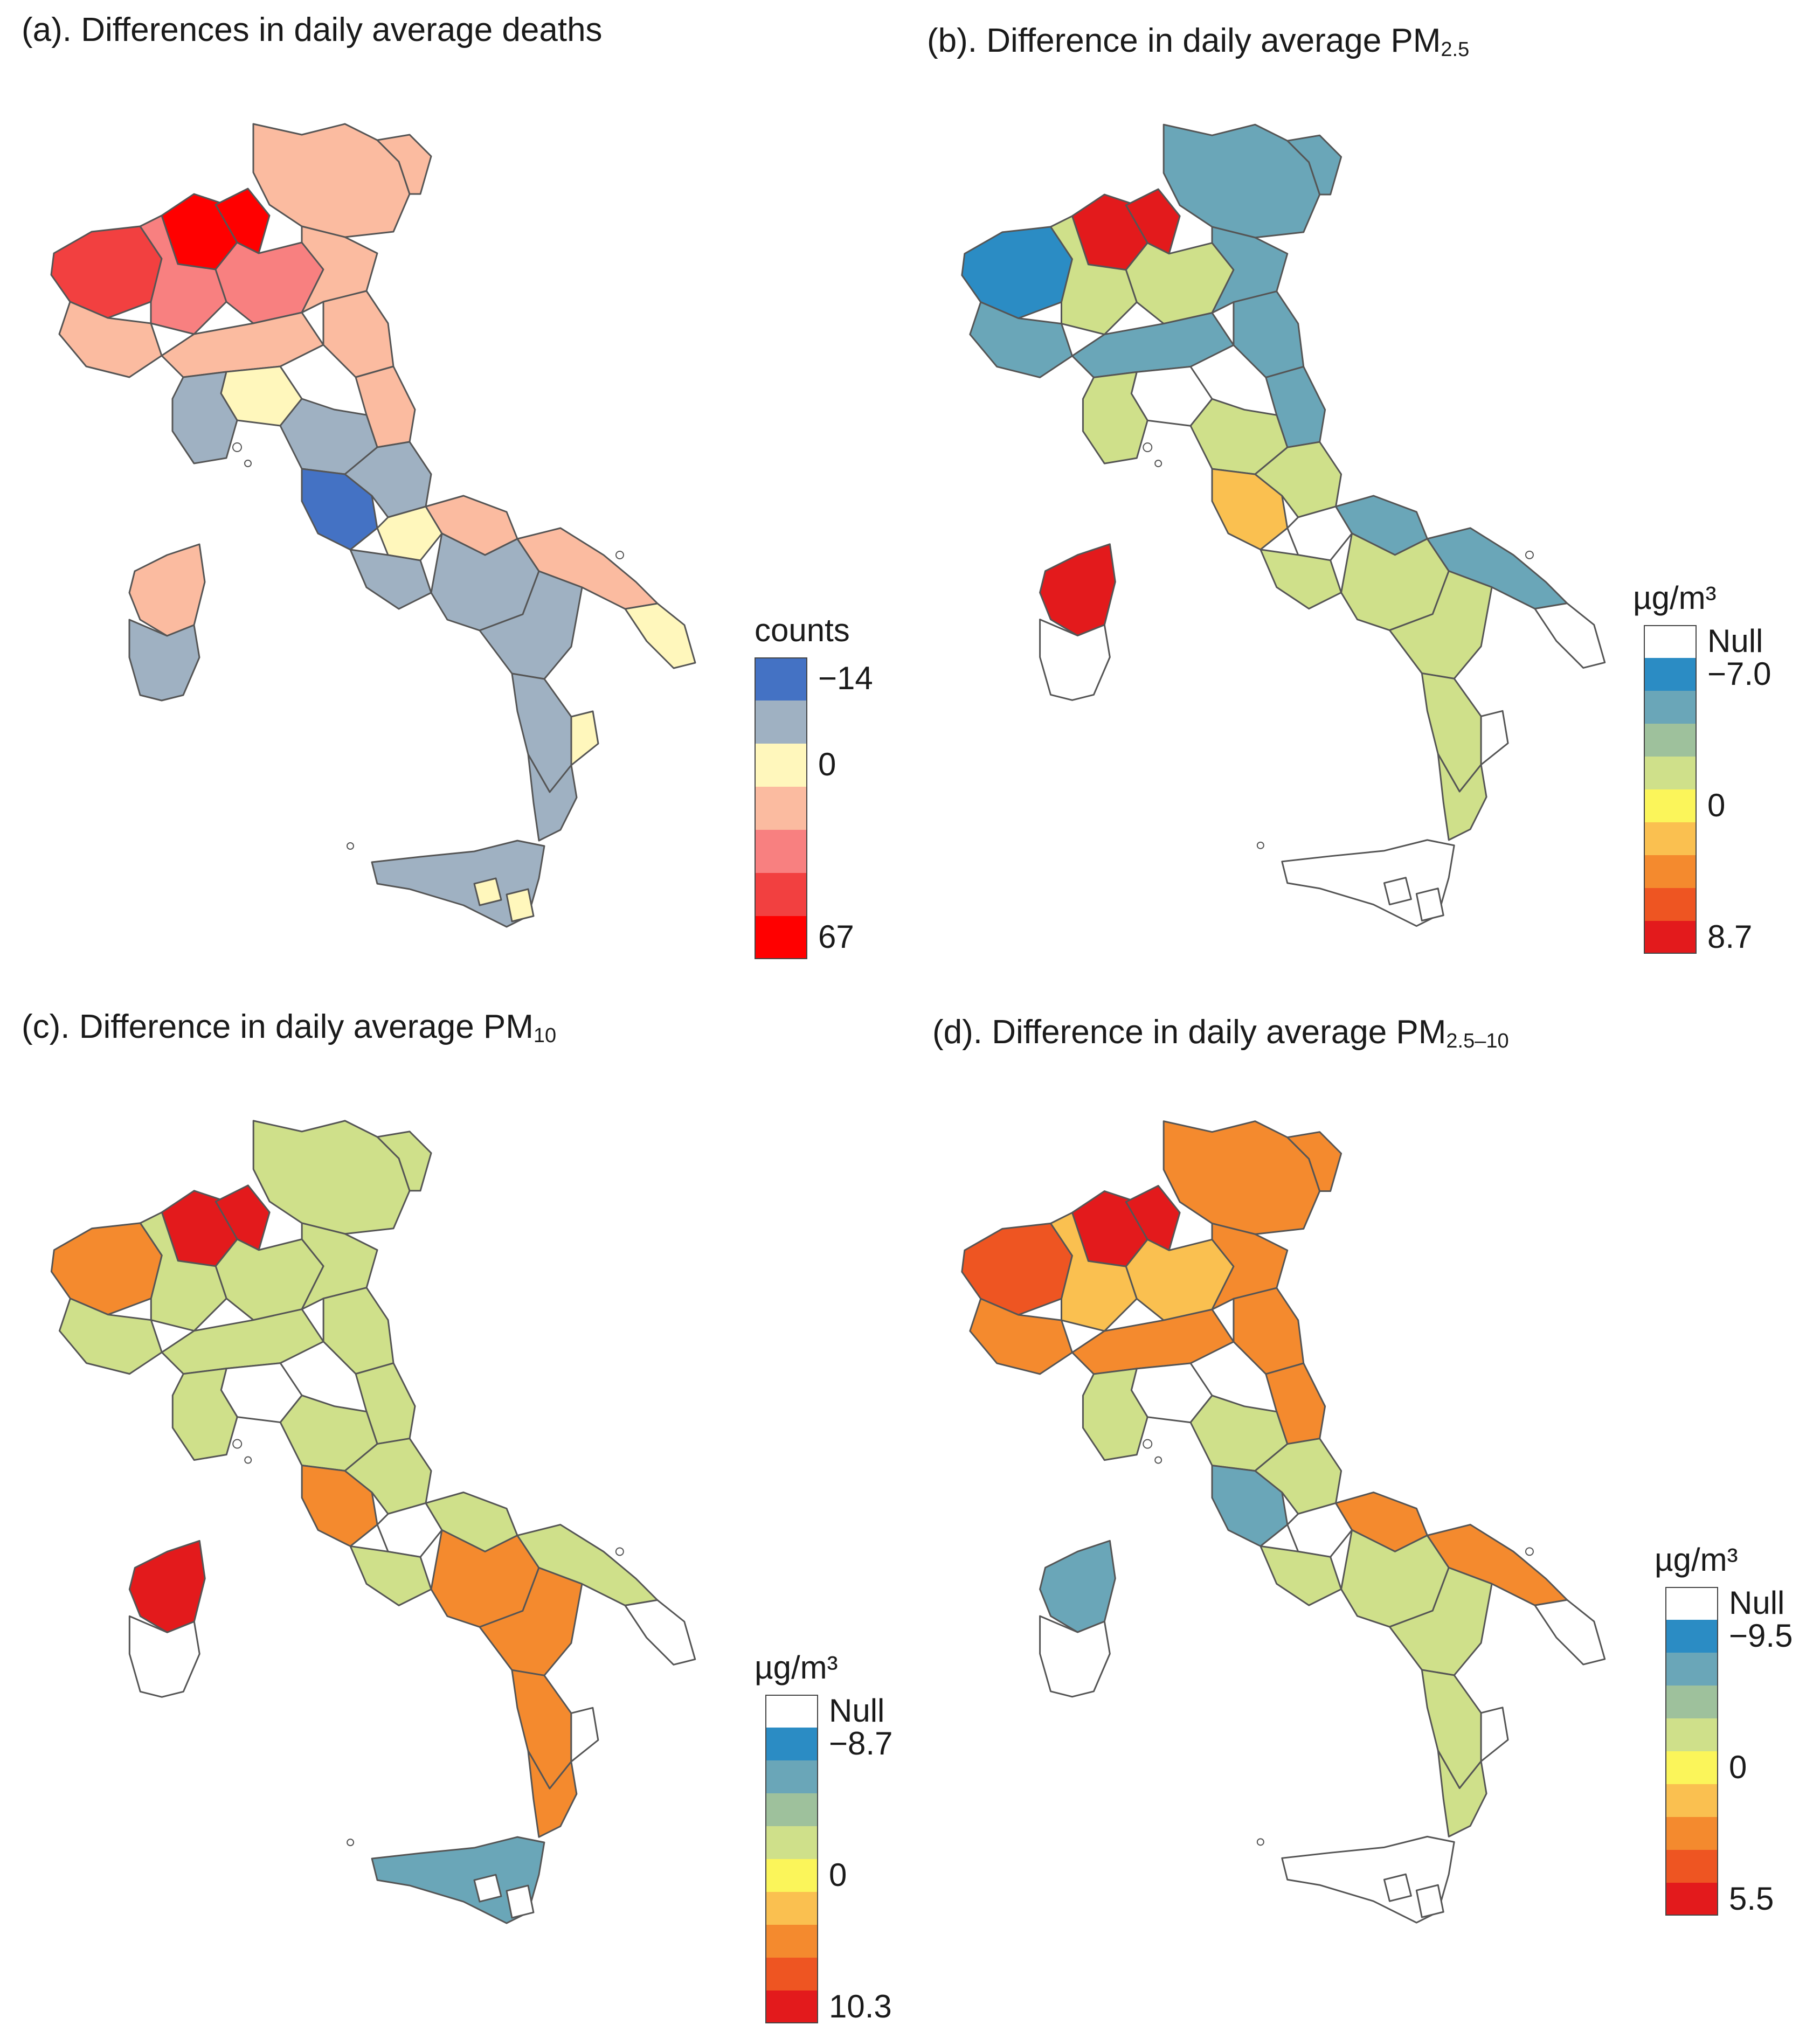 The image size is (1820, 2025). Describe the element at coordinates (827, 764) in the screenshot. I see `legend-tick-label: 0` at that location.